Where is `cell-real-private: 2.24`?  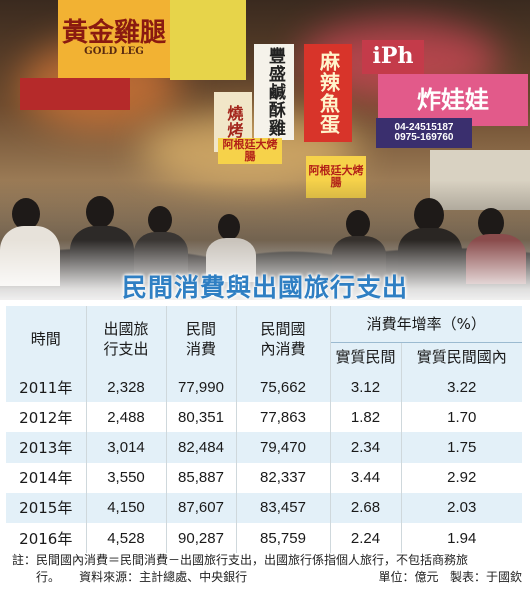 cell-real-private: 2.24 is located at coordinates (366, 538).